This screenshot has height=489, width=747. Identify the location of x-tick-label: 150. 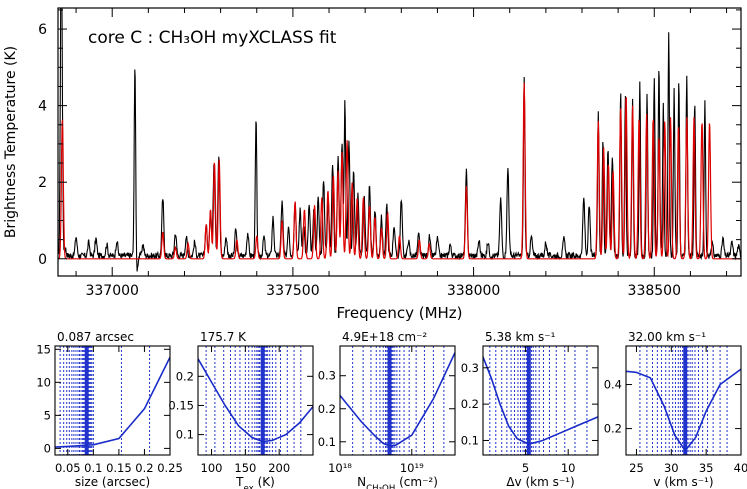
(245, 468).